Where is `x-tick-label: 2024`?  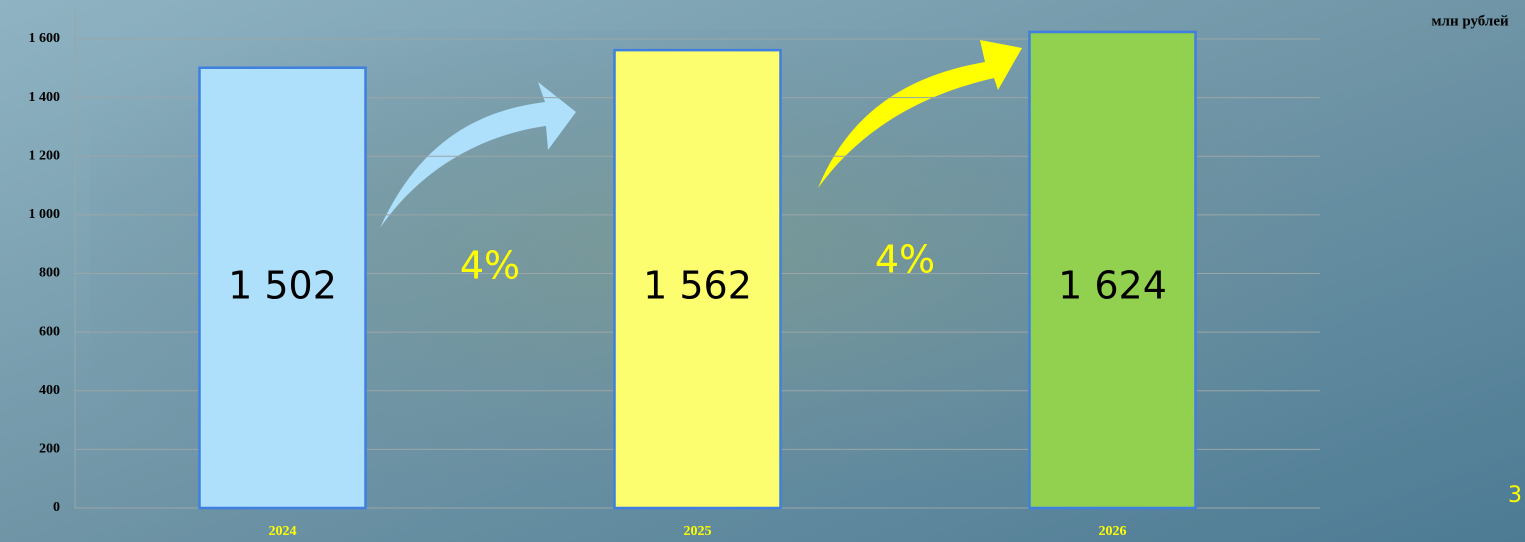 x-tick-label: 2024 is located at coordinates (283, 531).